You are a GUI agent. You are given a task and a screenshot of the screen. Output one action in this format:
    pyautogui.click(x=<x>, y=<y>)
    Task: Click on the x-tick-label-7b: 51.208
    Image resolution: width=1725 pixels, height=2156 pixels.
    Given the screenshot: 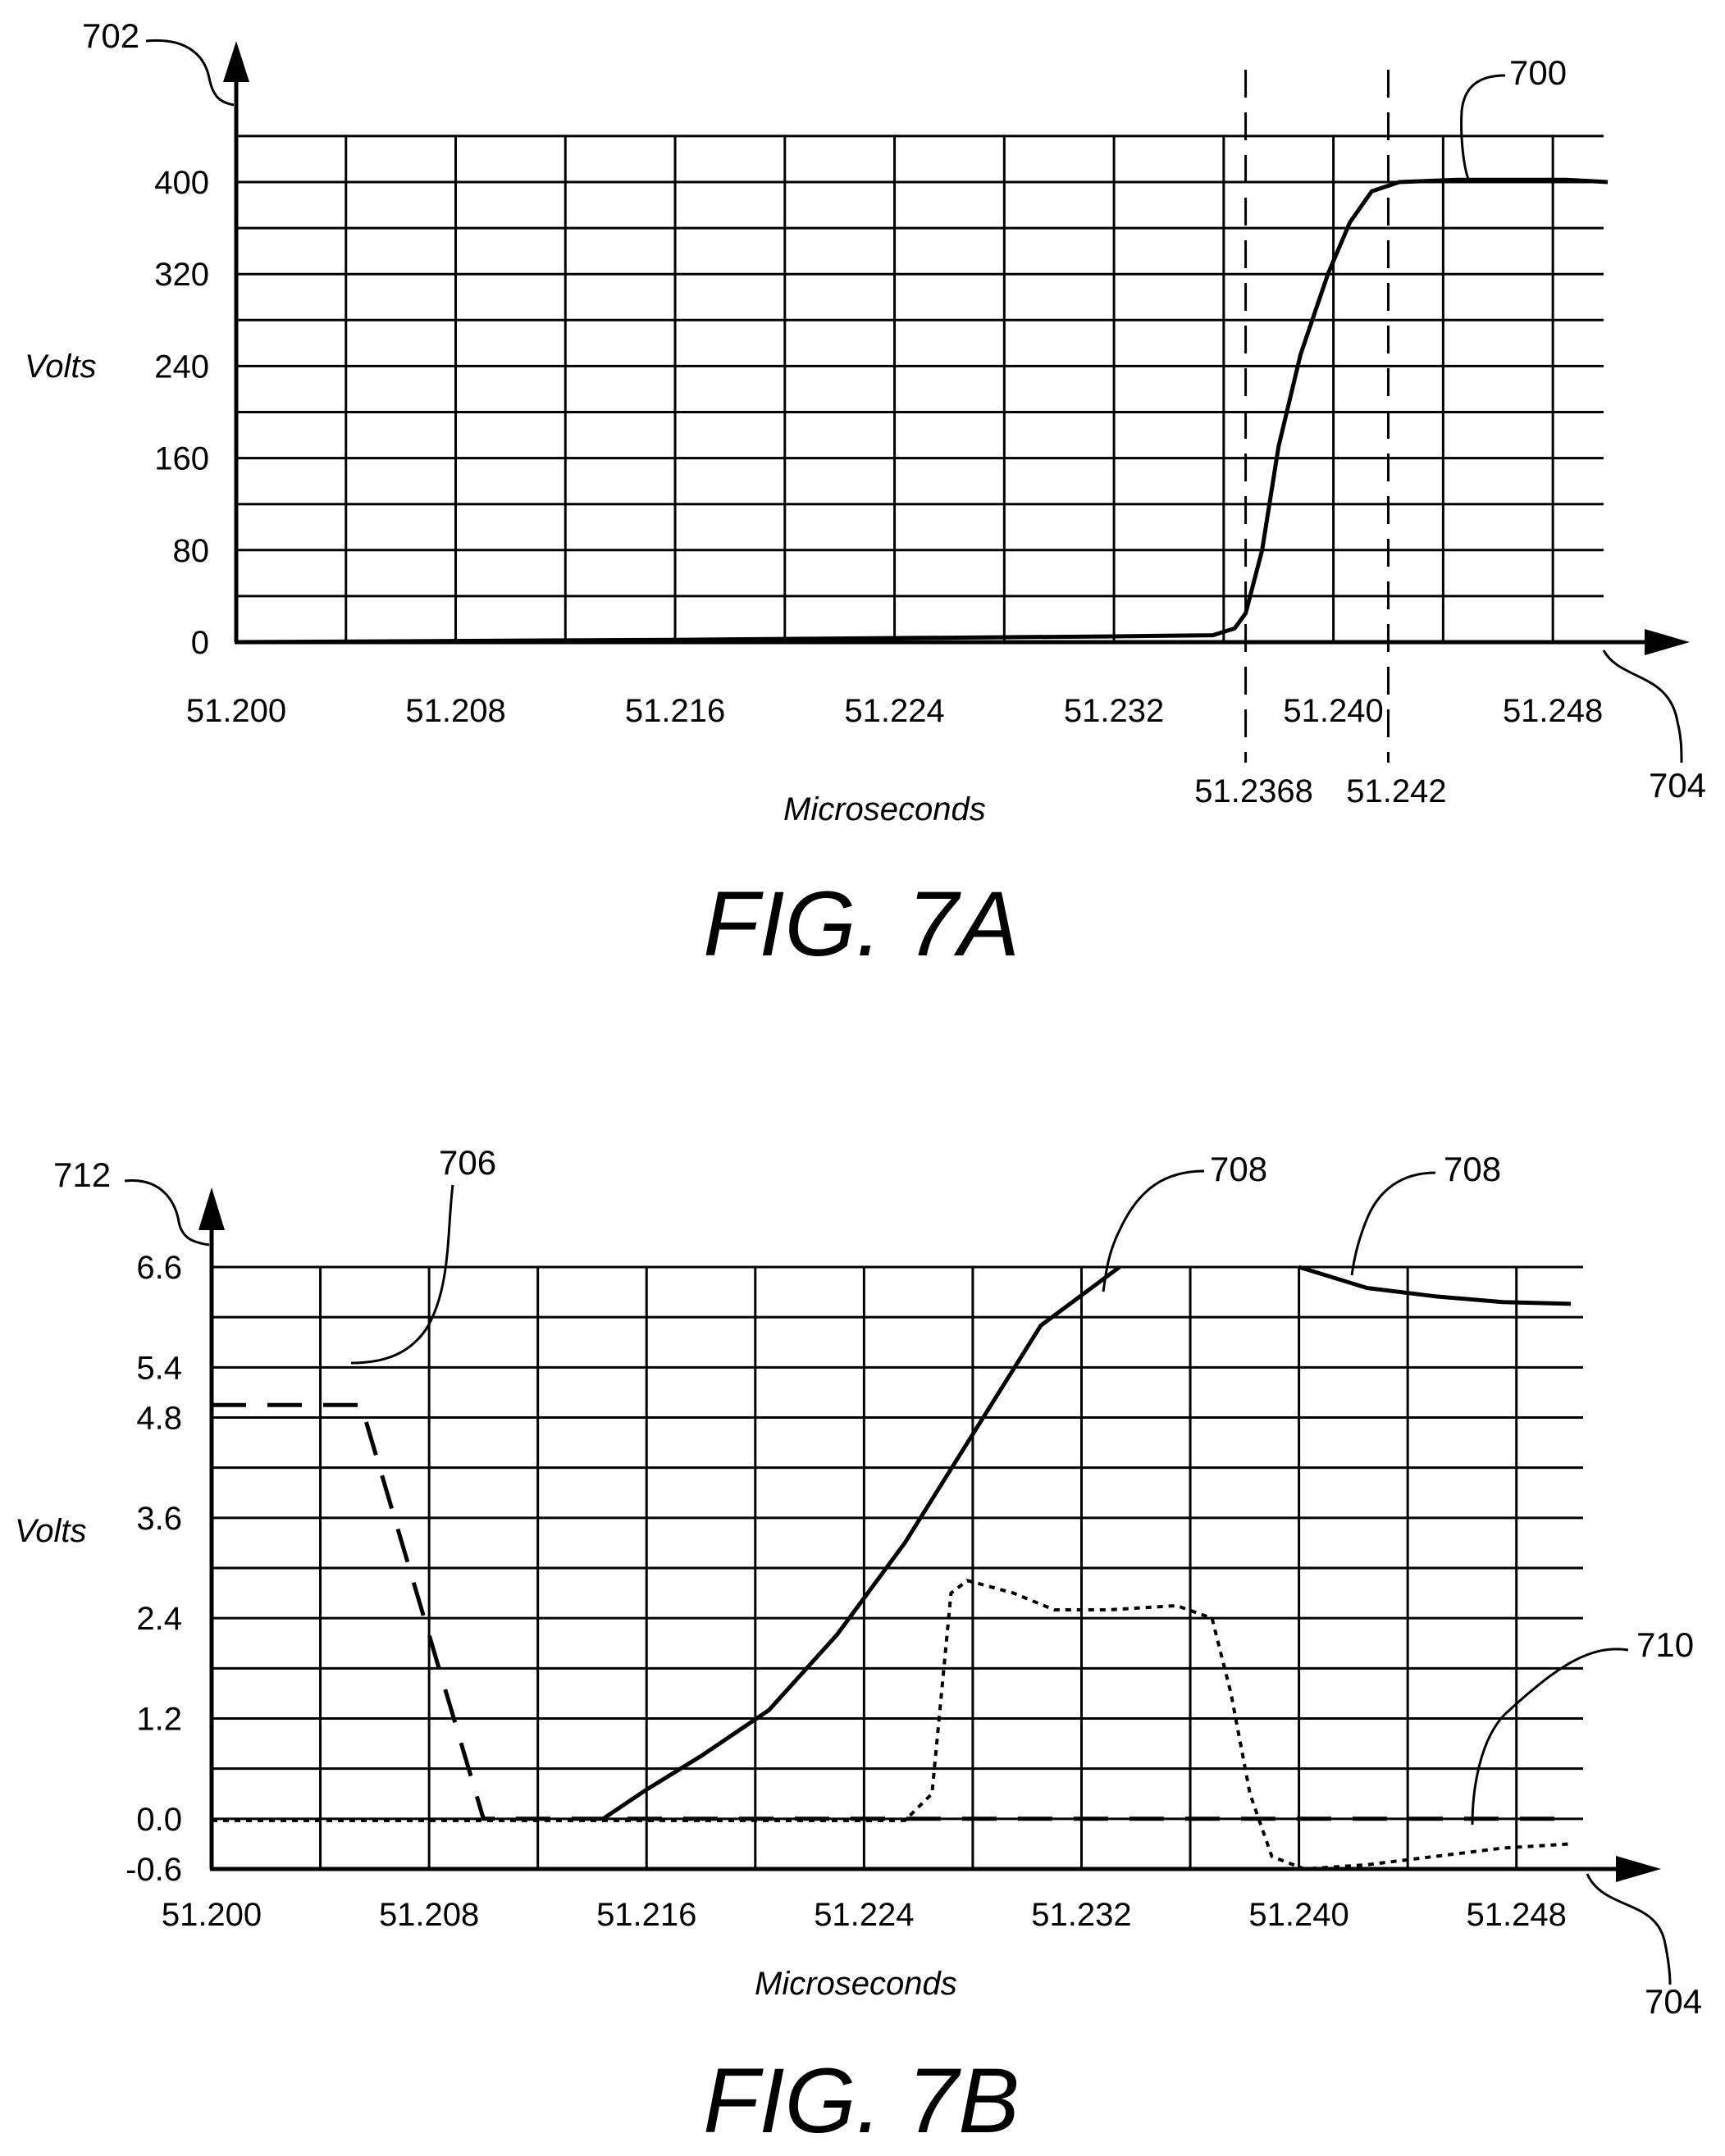 What is the action you would take?
    pyautogui.click(x=429, y=1915)
    